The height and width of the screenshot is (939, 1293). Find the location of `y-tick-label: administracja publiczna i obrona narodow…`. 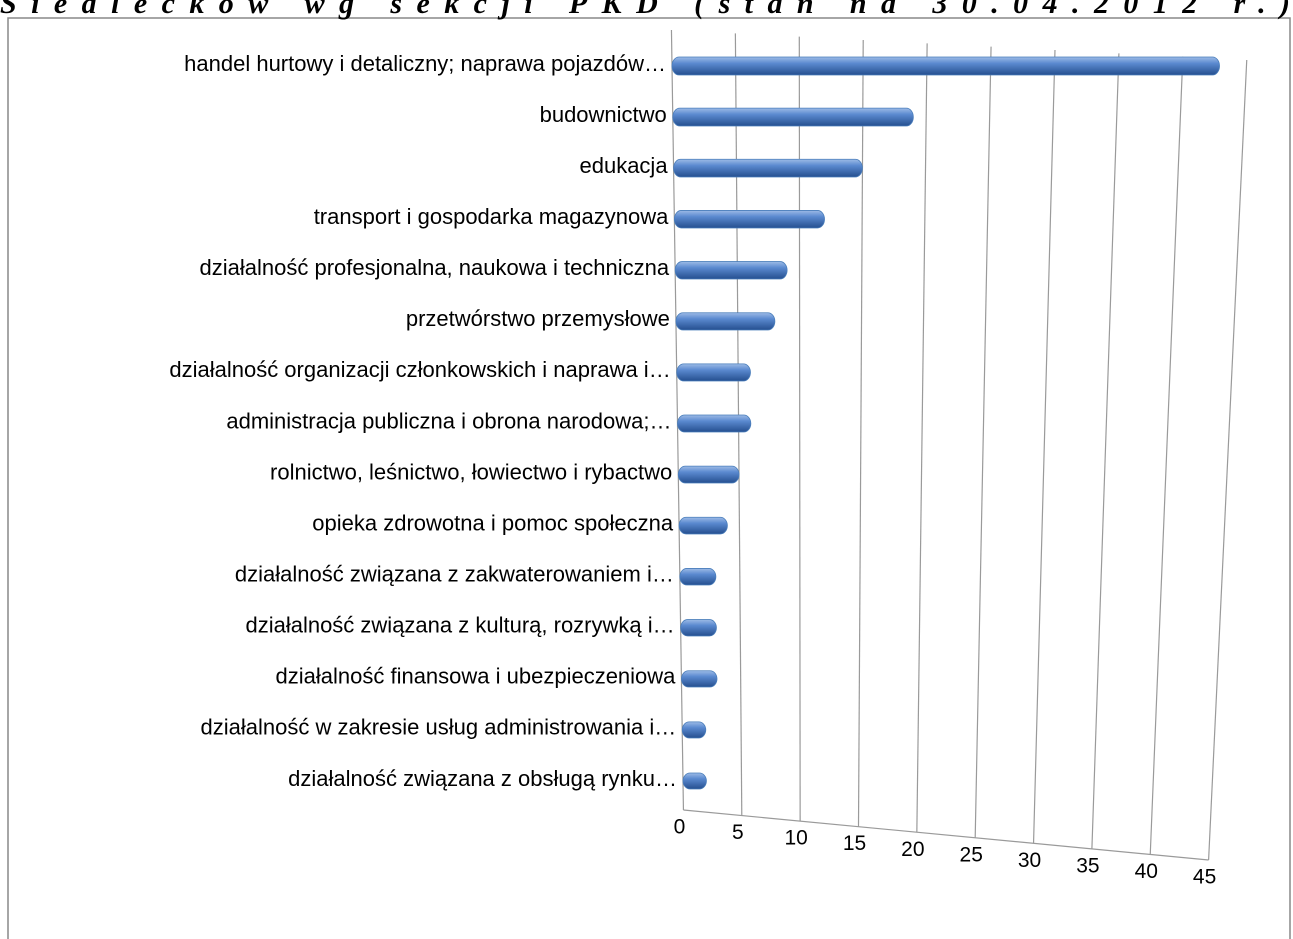

y-tick-label: administracja publiczna i obrona narodow… is located at coordinates (448, 420).